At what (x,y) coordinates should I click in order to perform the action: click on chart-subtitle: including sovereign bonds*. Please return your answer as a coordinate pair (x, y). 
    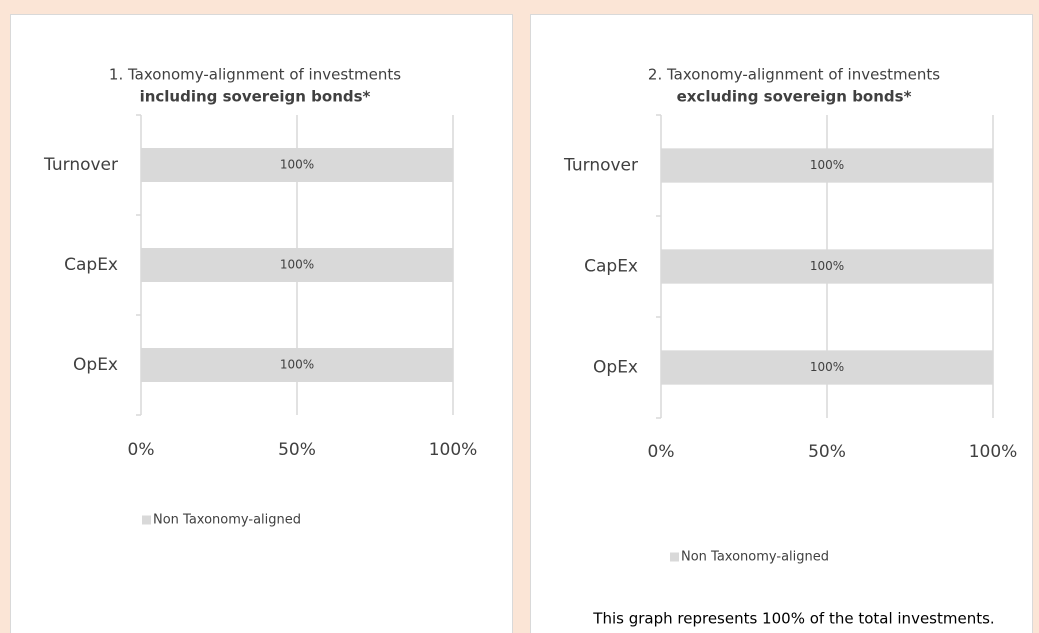
    Looking at the image, I should click on (255, 97).